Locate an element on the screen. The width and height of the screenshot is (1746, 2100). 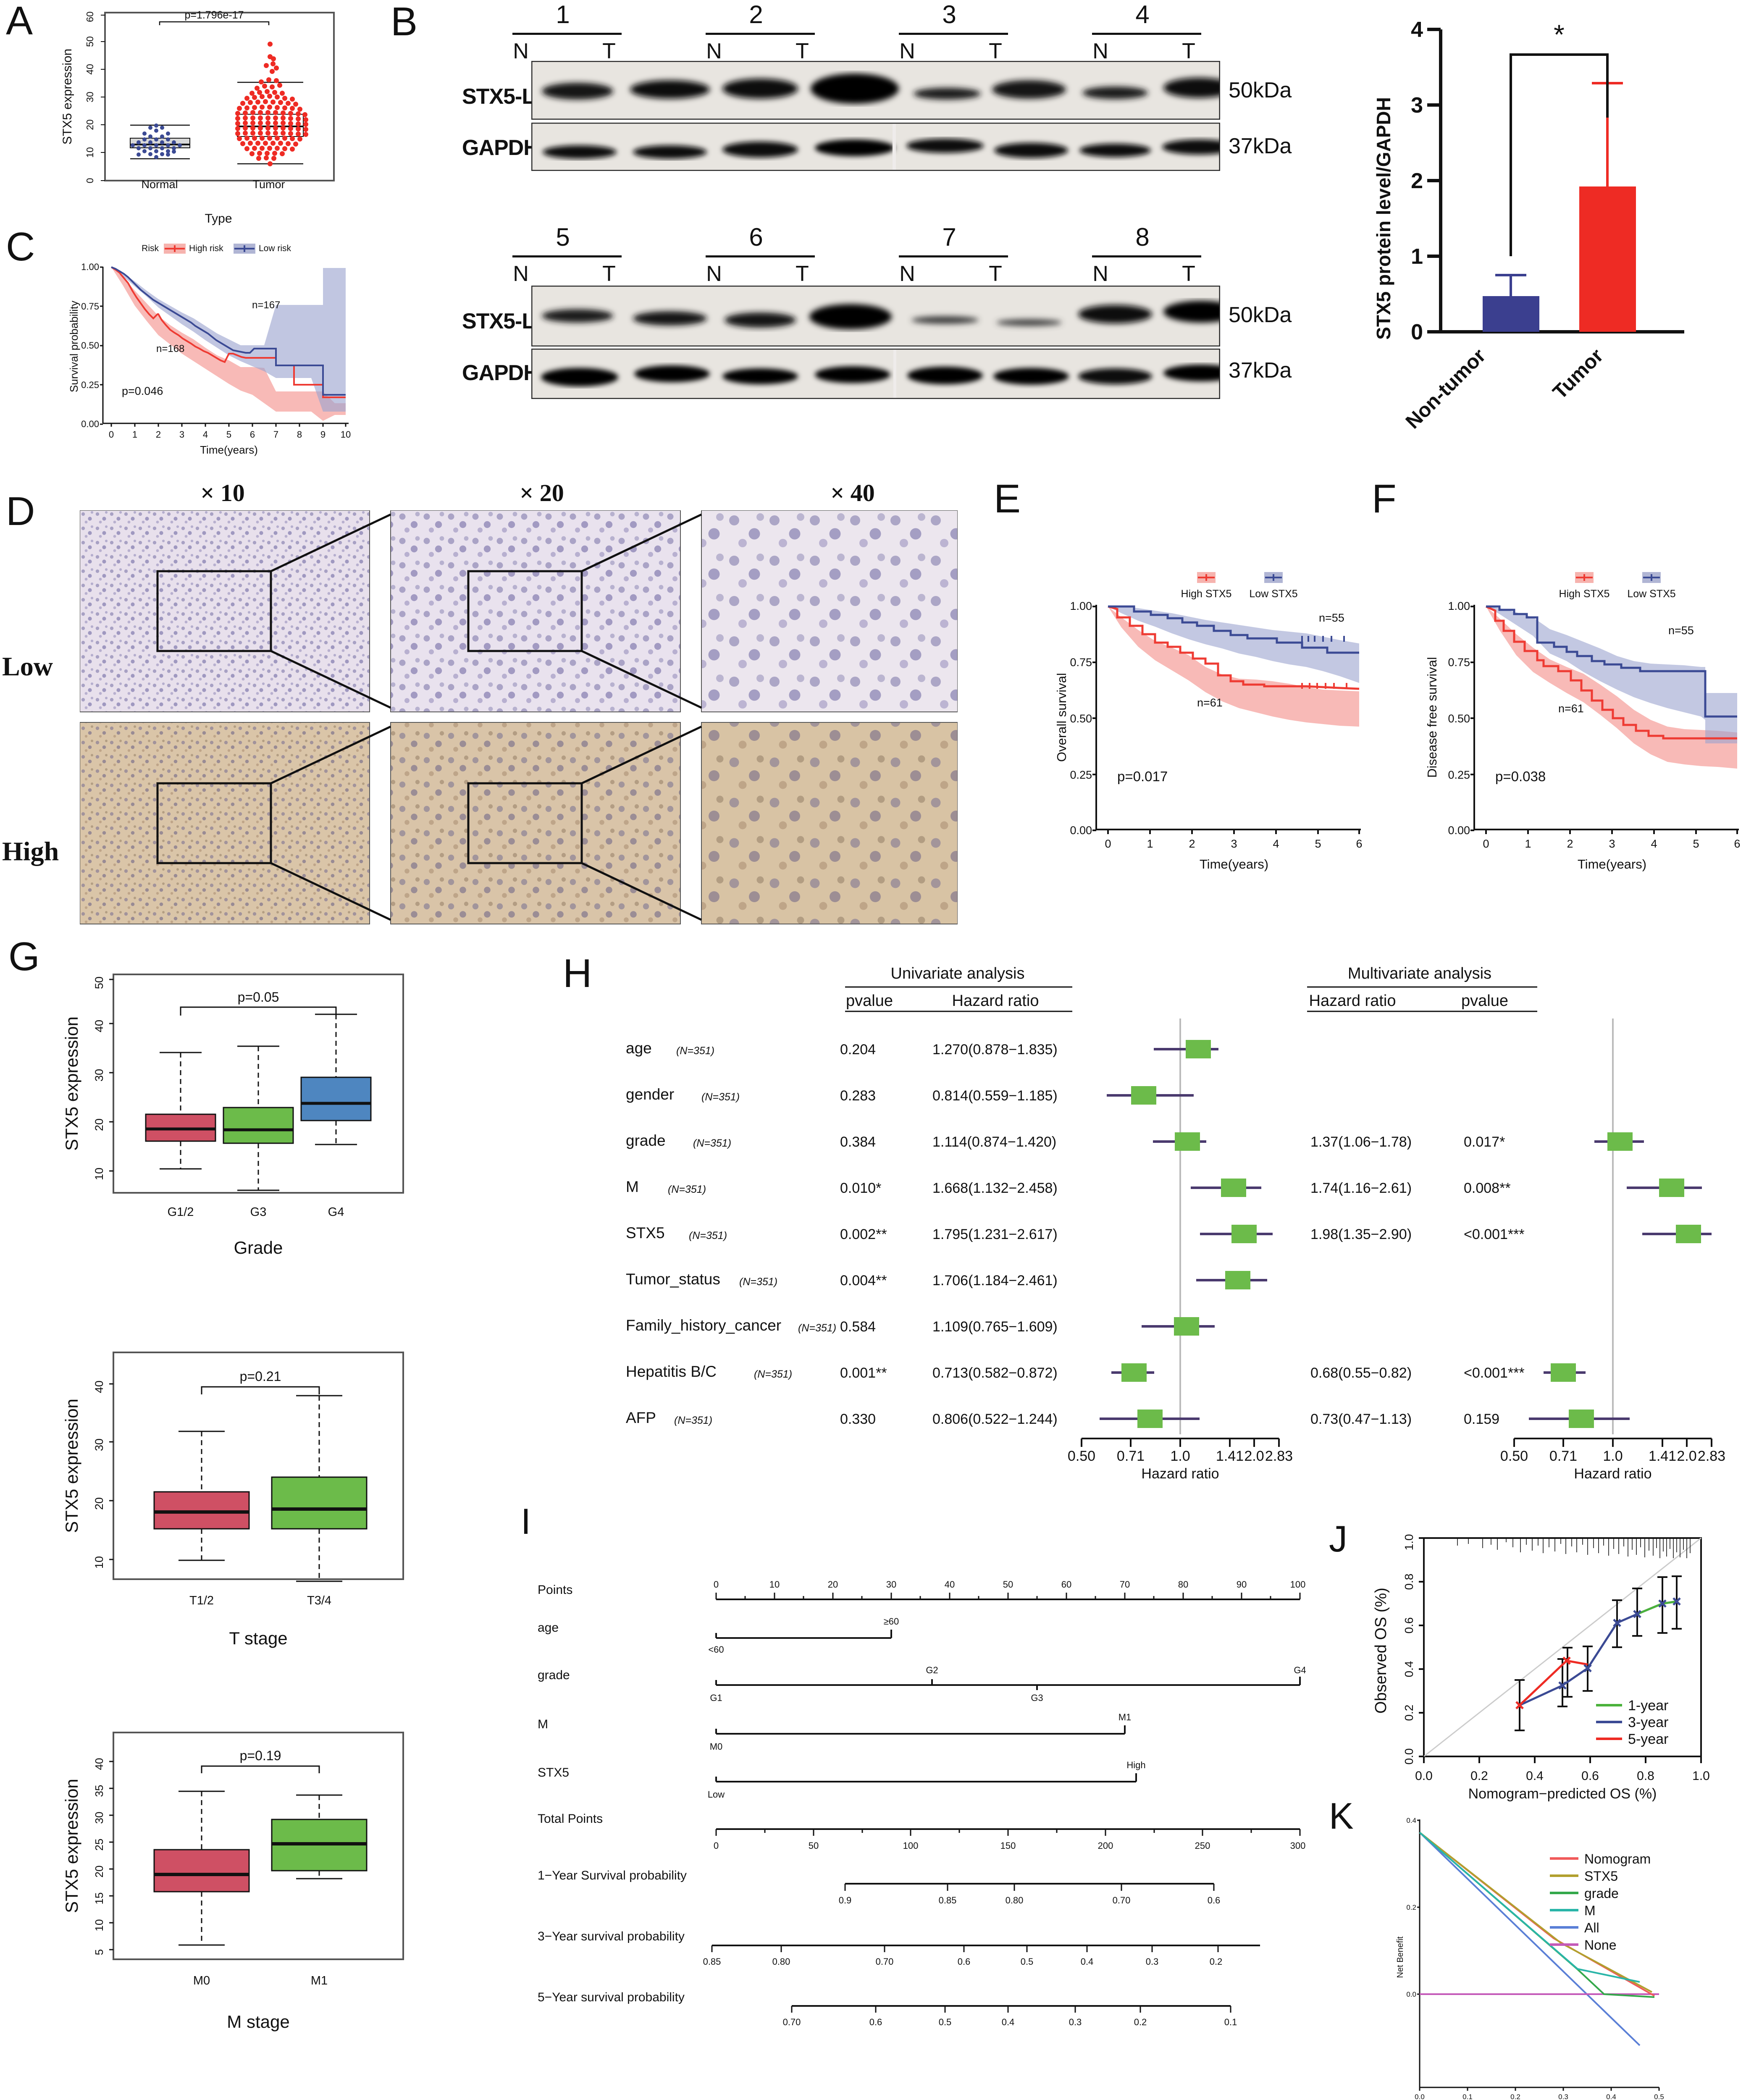
k-legend-all: All is located at coordinates (1591, 1927).